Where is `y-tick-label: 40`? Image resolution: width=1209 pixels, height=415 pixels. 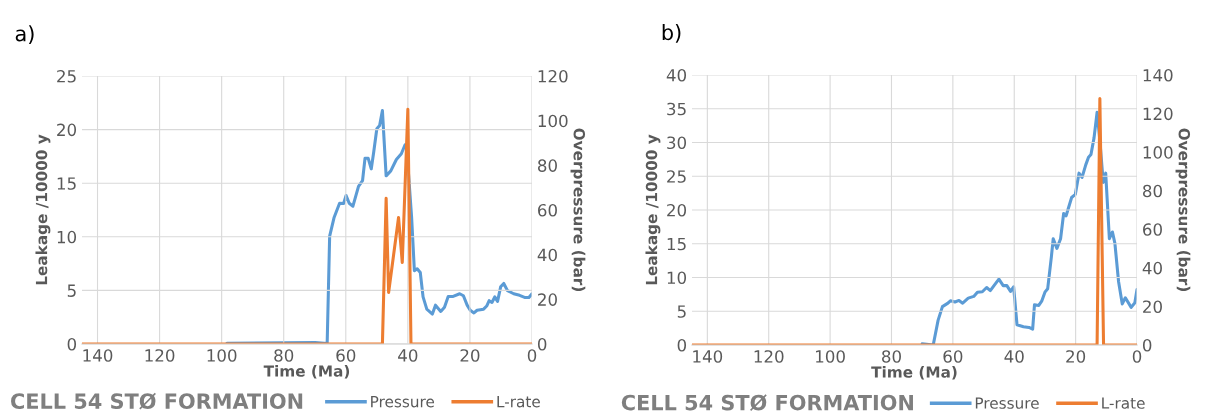
y-tick-label: 40 is located at coordinates (676, 75).